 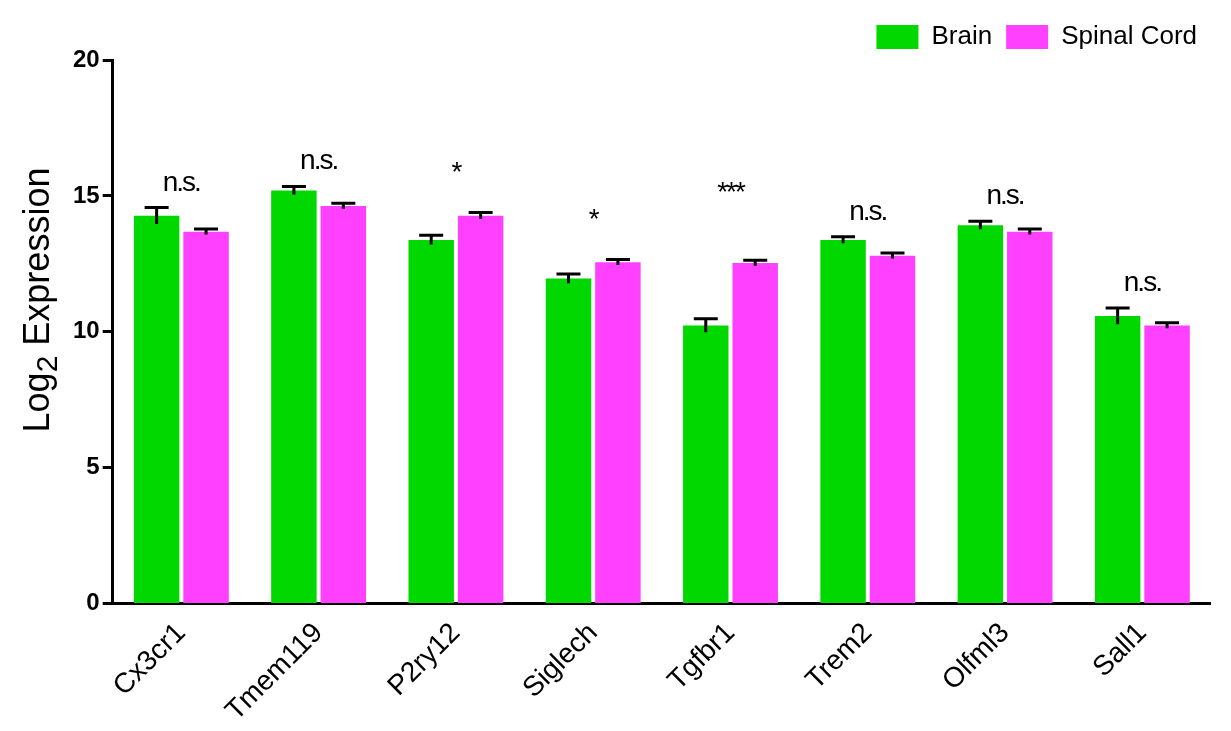 I want to click on y-tick-label: 0, so click(x=93, y=602).